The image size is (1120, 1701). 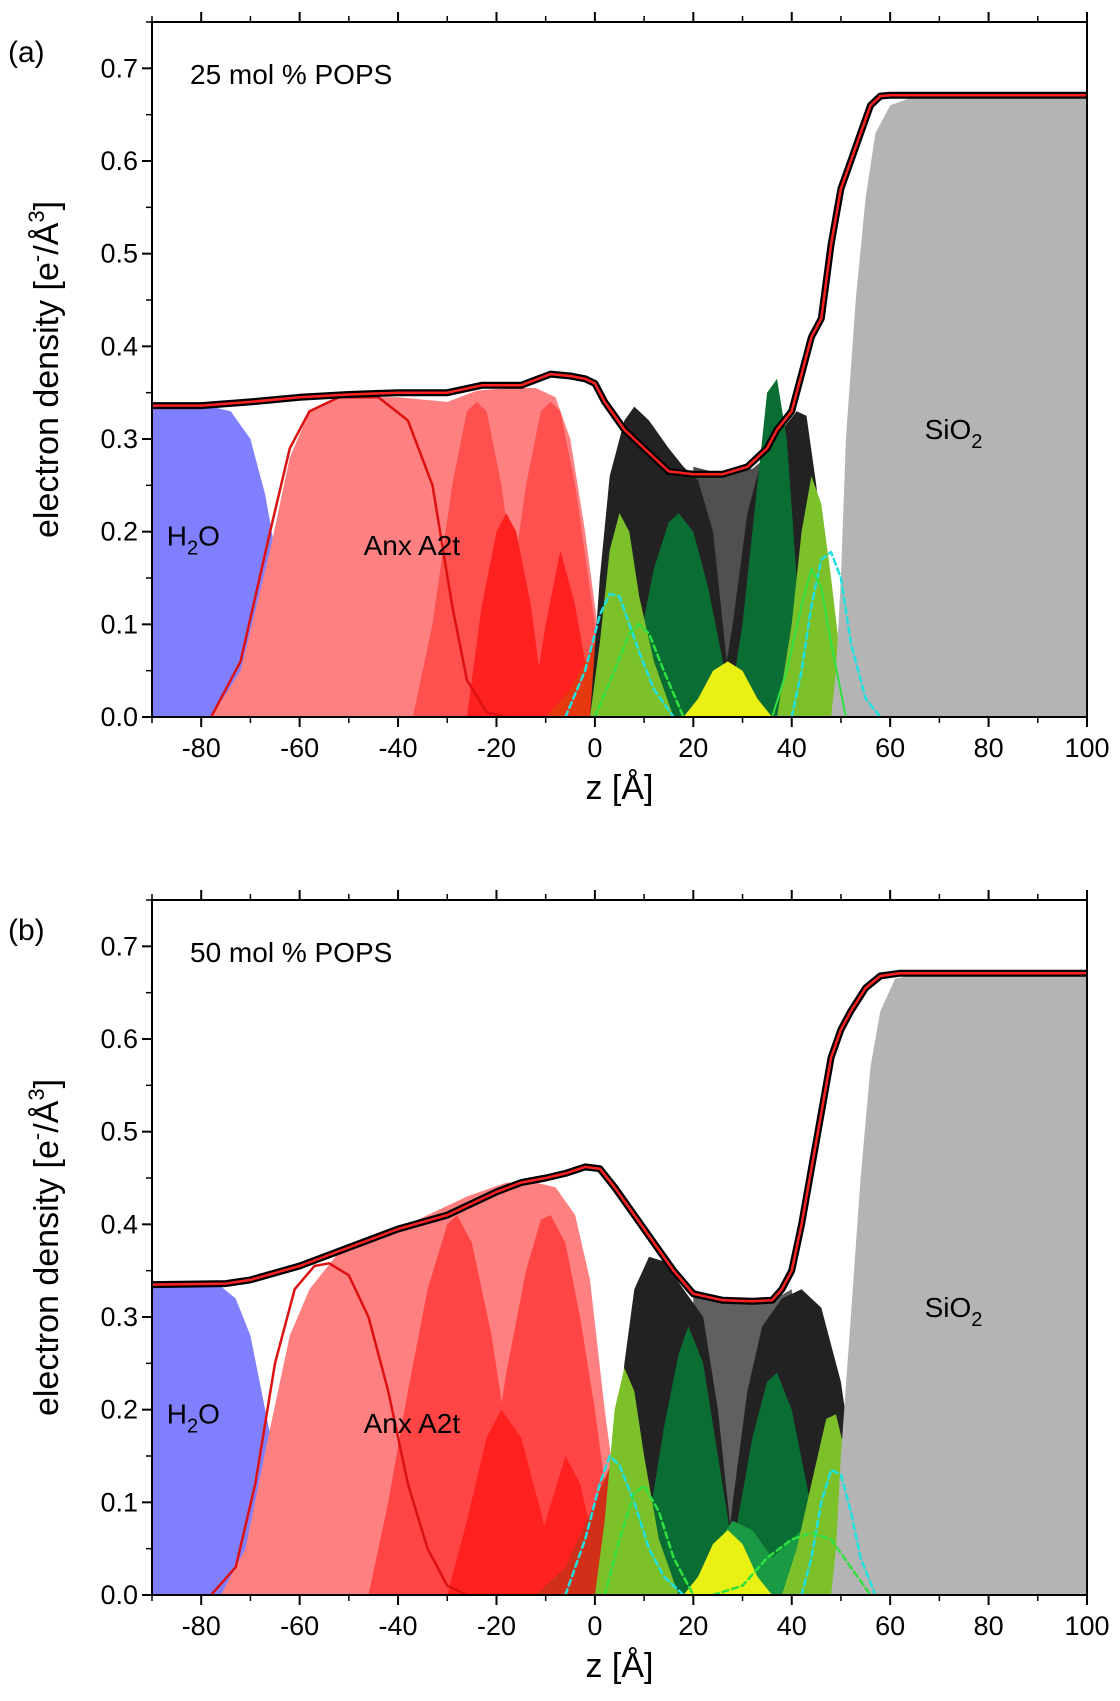 I want to click on panel-label: (b), so click(x=26, y=930).